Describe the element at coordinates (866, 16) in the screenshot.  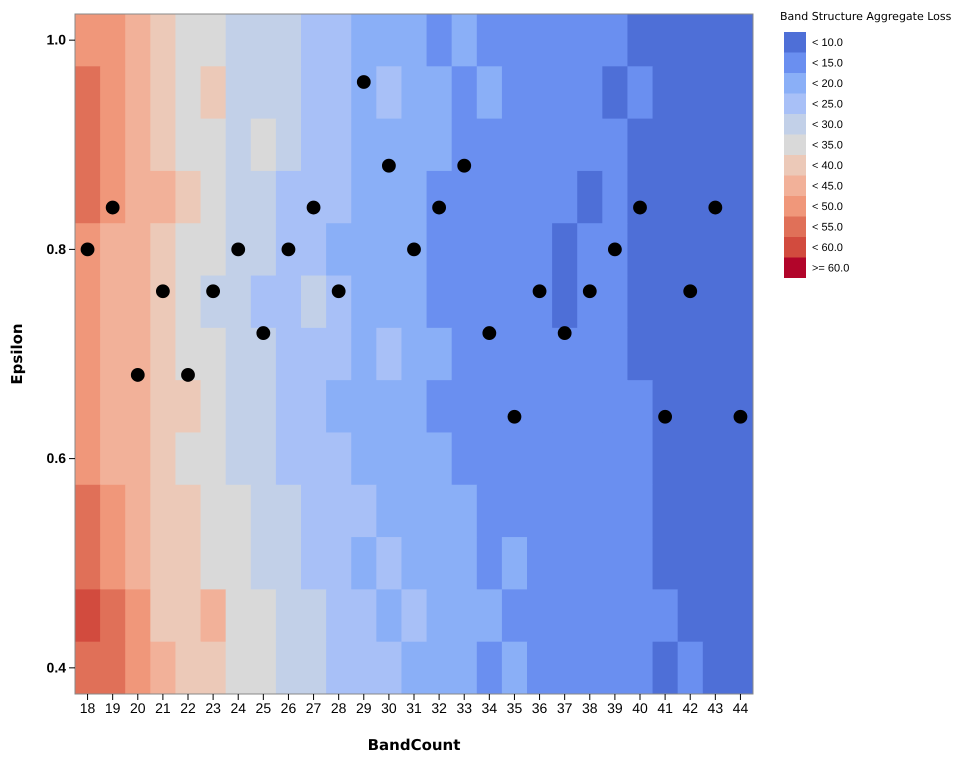
I see `legend-title: Band Structure Aggregate Loss` at that location.